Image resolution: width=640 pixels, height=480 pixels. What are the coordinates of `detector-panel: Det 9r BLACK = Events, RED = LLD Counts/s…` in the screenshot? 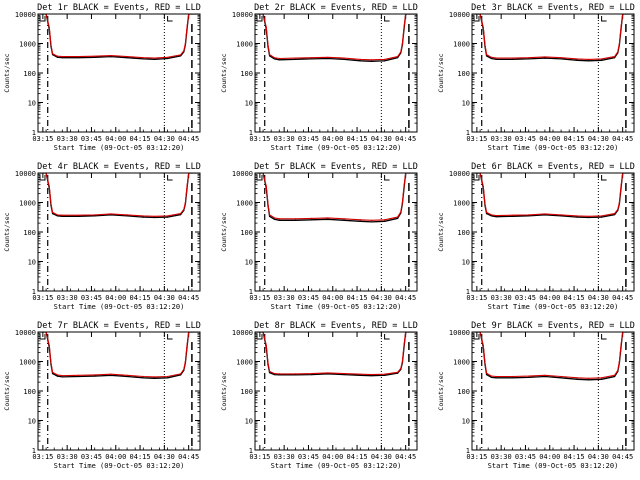 It's located at (536, 395).